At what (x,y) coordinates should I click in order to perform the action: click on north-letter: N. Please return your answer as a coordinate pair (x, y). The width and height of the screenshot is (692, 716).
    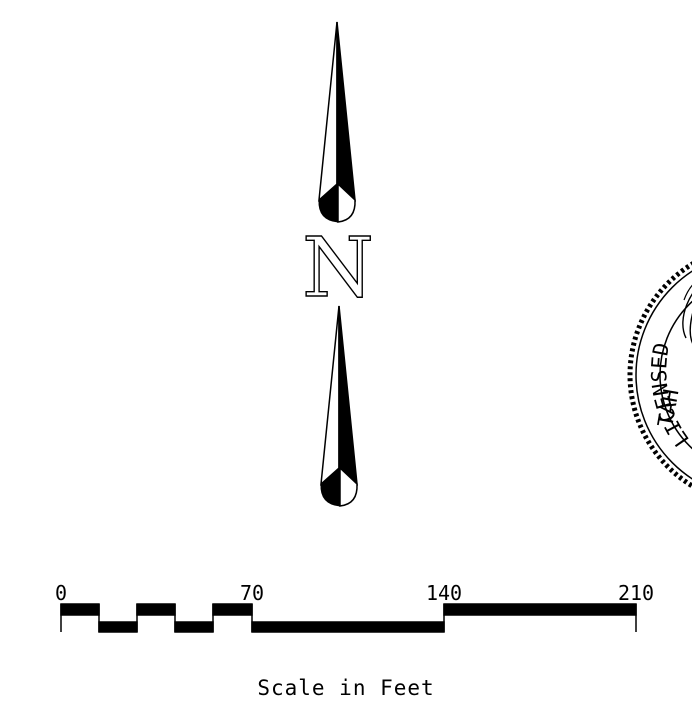
    Looking at the image, I should click on (338, 268).